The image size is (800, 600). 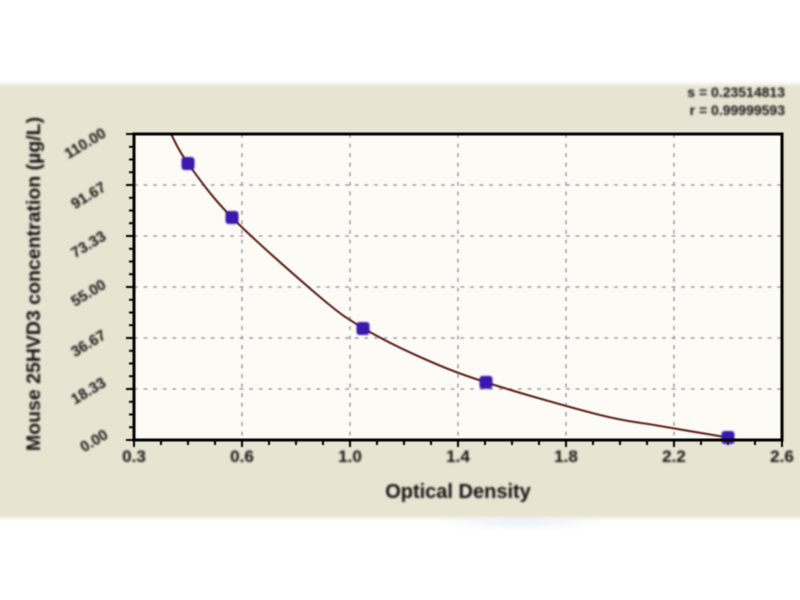 I want to click on svg-text: Optical Density, so click(x=458, y=492).